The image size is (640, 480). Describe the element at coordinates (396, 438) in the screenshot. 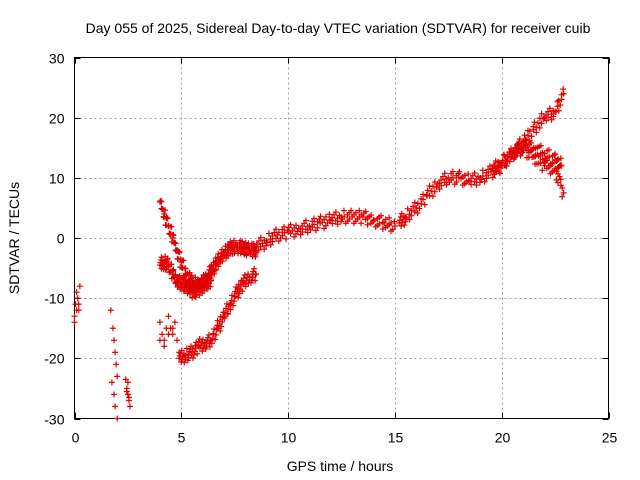

I see `x-tick-label: 15` at that location.